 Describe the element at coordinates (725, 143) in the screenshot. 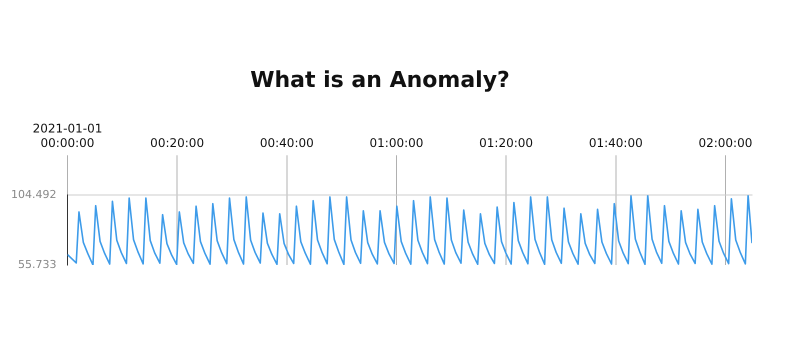

I see `x-tick-label: 02:00:00` at that location.